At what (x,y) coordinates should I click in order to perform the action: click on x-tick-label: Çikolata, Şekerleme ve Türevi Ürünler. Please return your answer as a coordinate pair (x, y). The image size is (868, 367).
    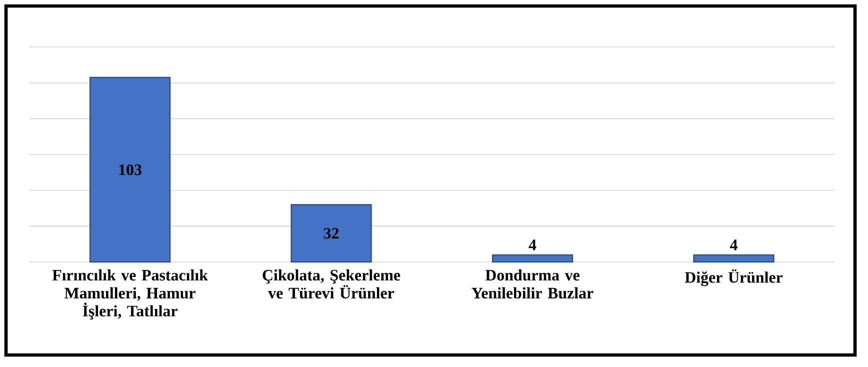
    Looking at the image, I should click on (331, 284).